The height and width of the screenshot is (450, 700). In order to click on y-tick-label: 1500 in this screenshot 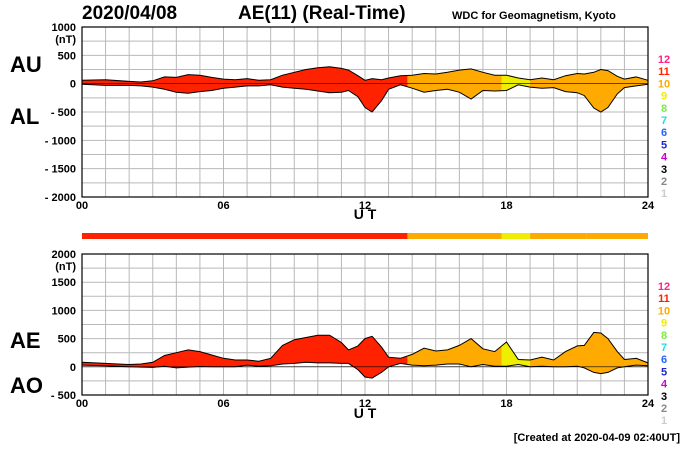, I will do `click(64, 283)`.